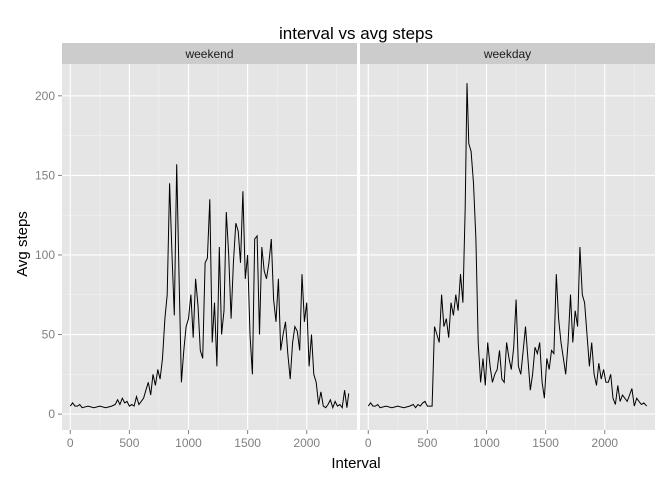 This screenshot has width=672, height=480. I want to click on strip-label-weekday: weekday, so click(507, 54).